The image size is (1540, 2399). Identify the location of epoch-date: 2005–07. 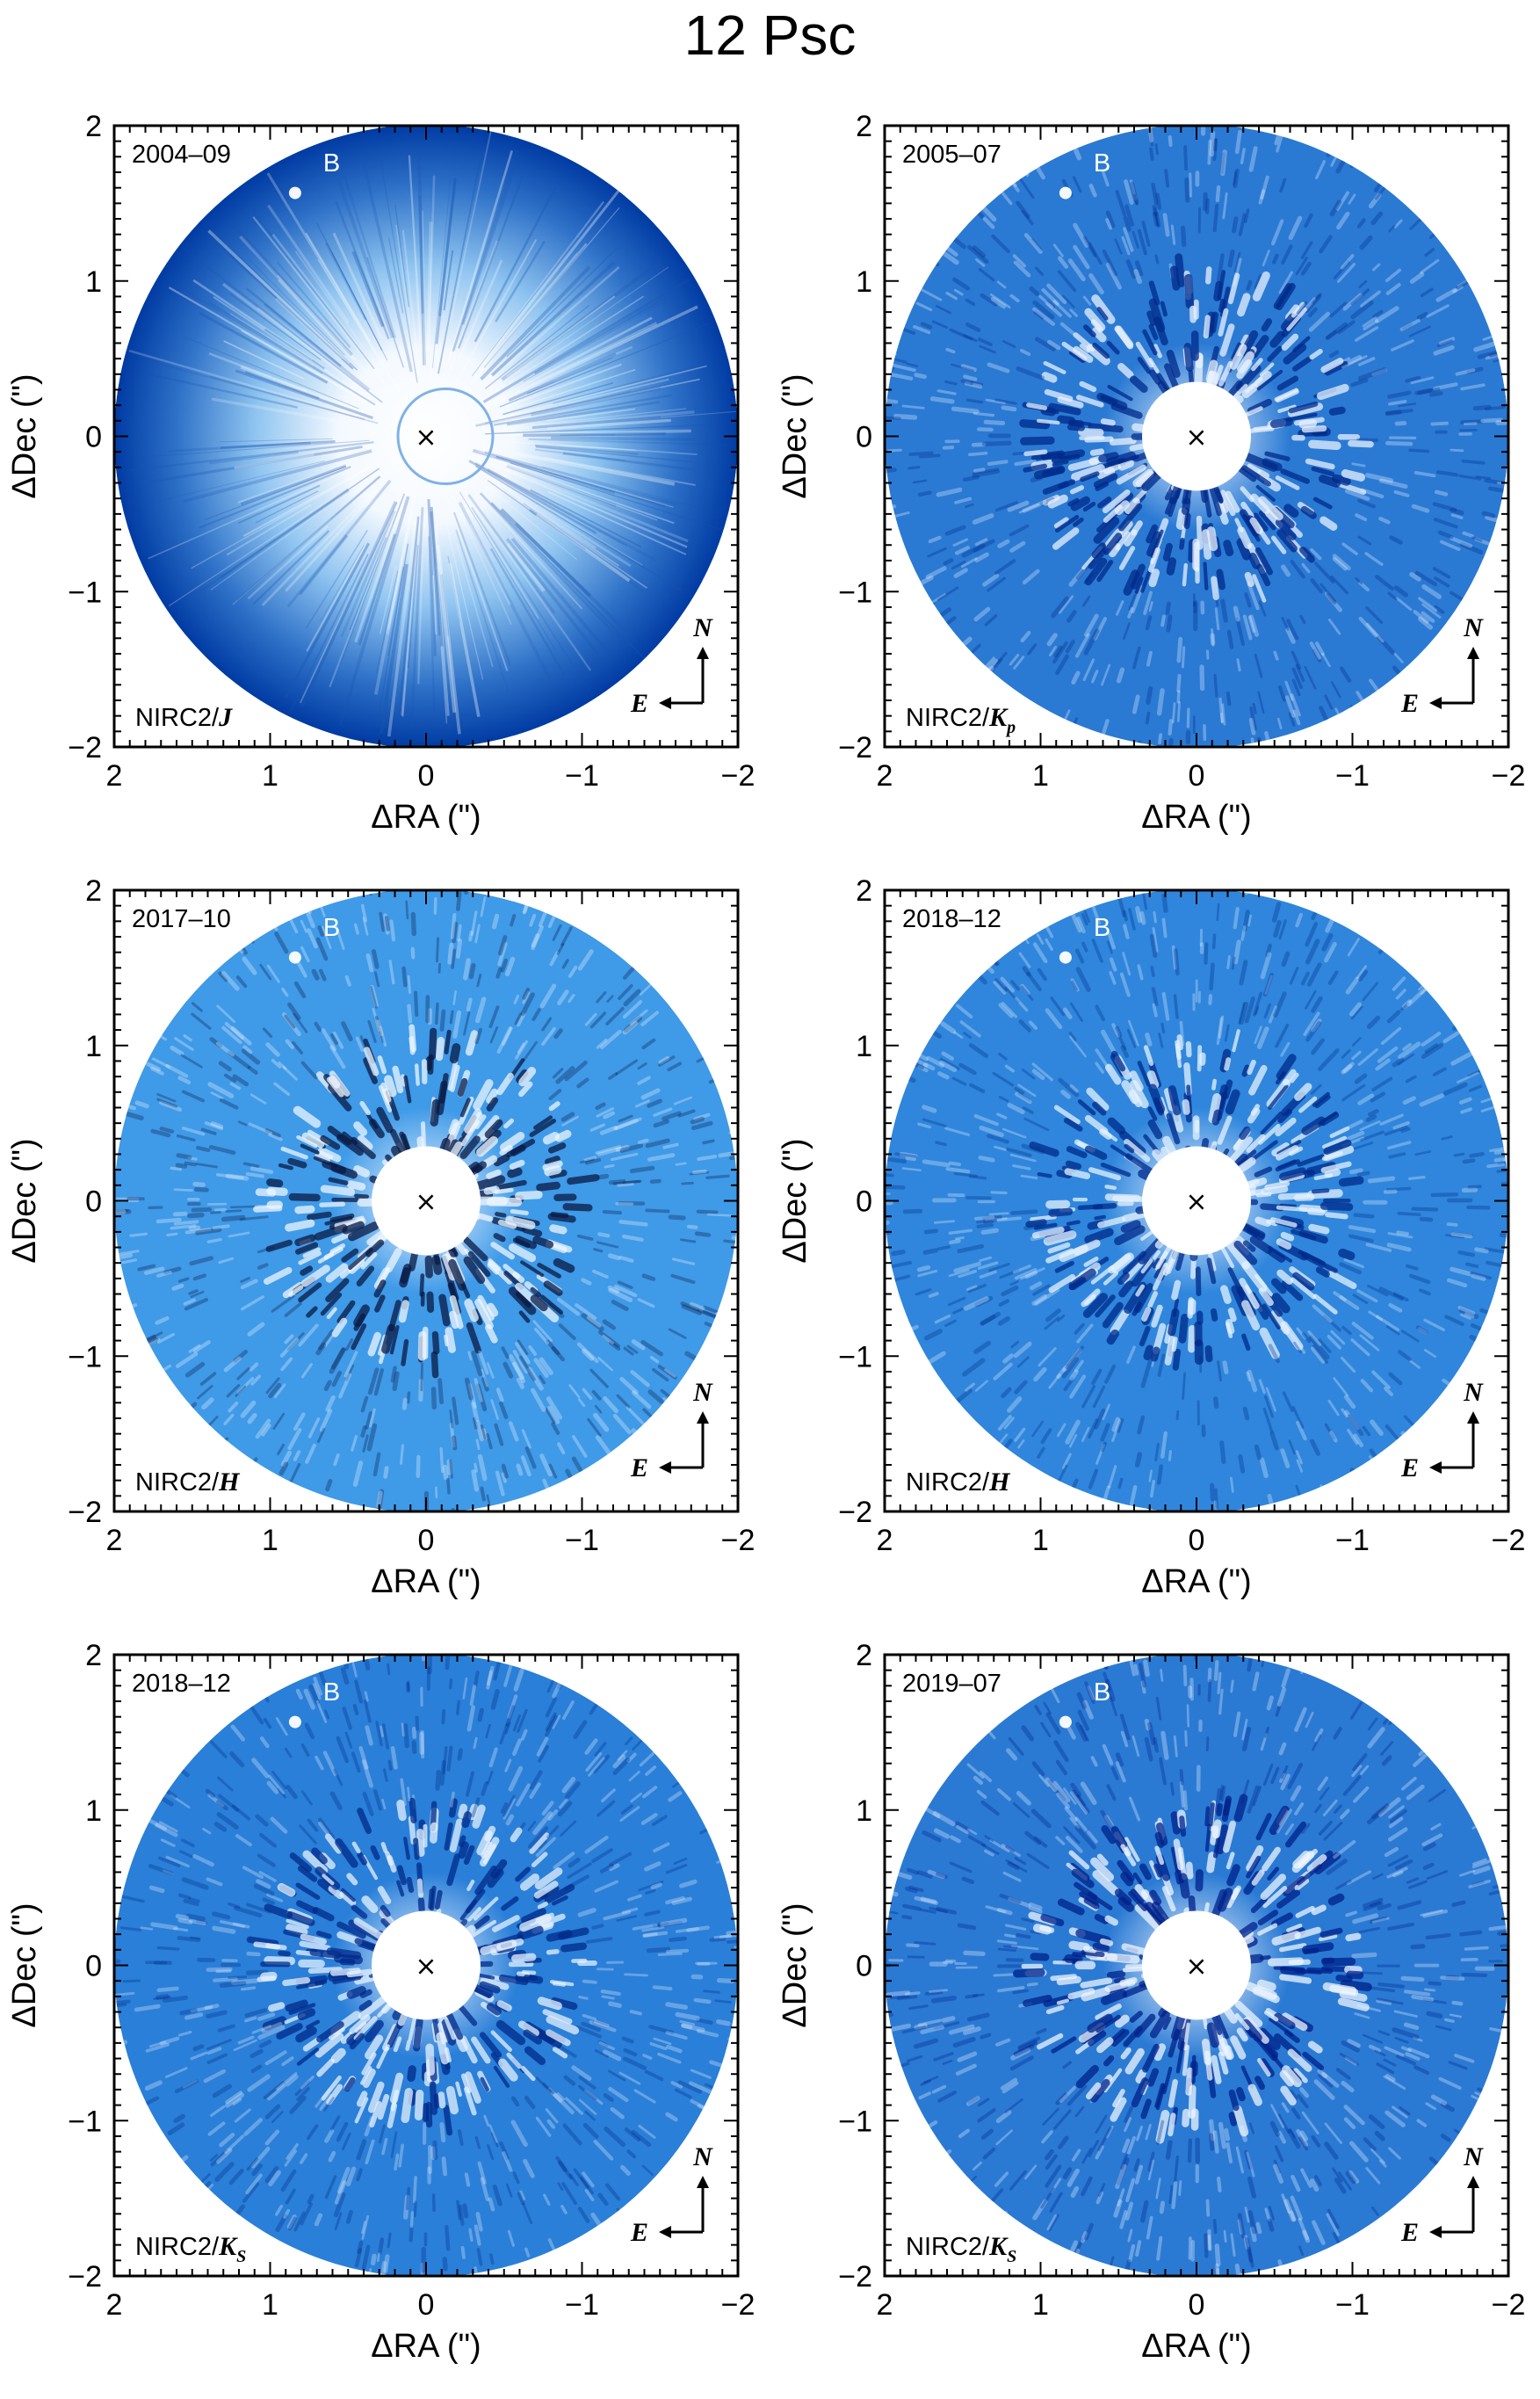
(952, 155).